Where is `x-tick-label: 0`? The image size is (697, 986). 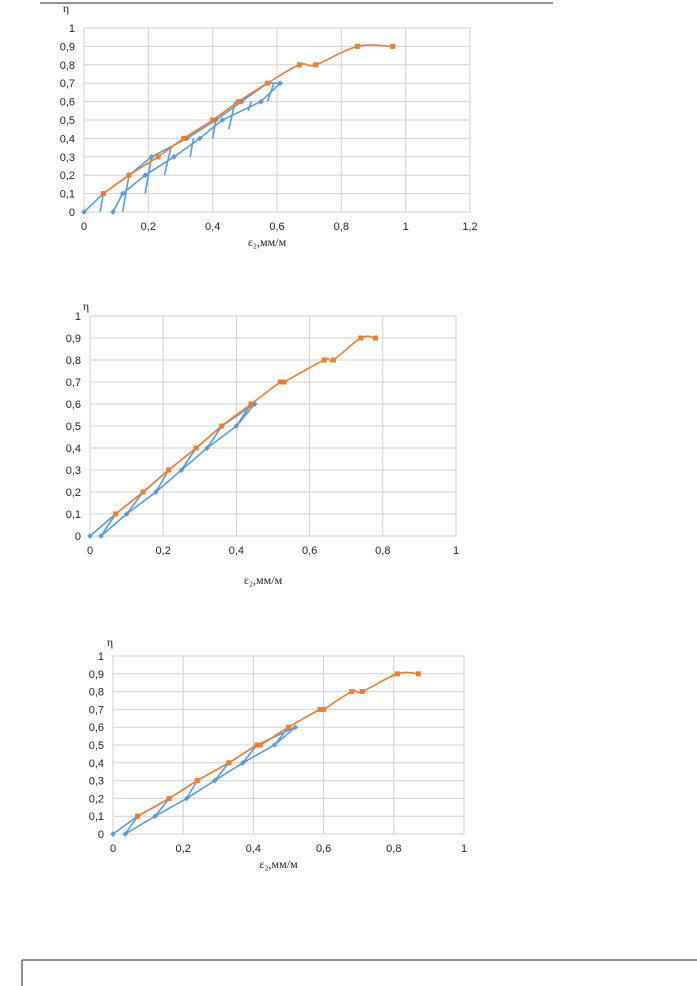 x-tick-label: 0 is located at coordinates (90, 551).